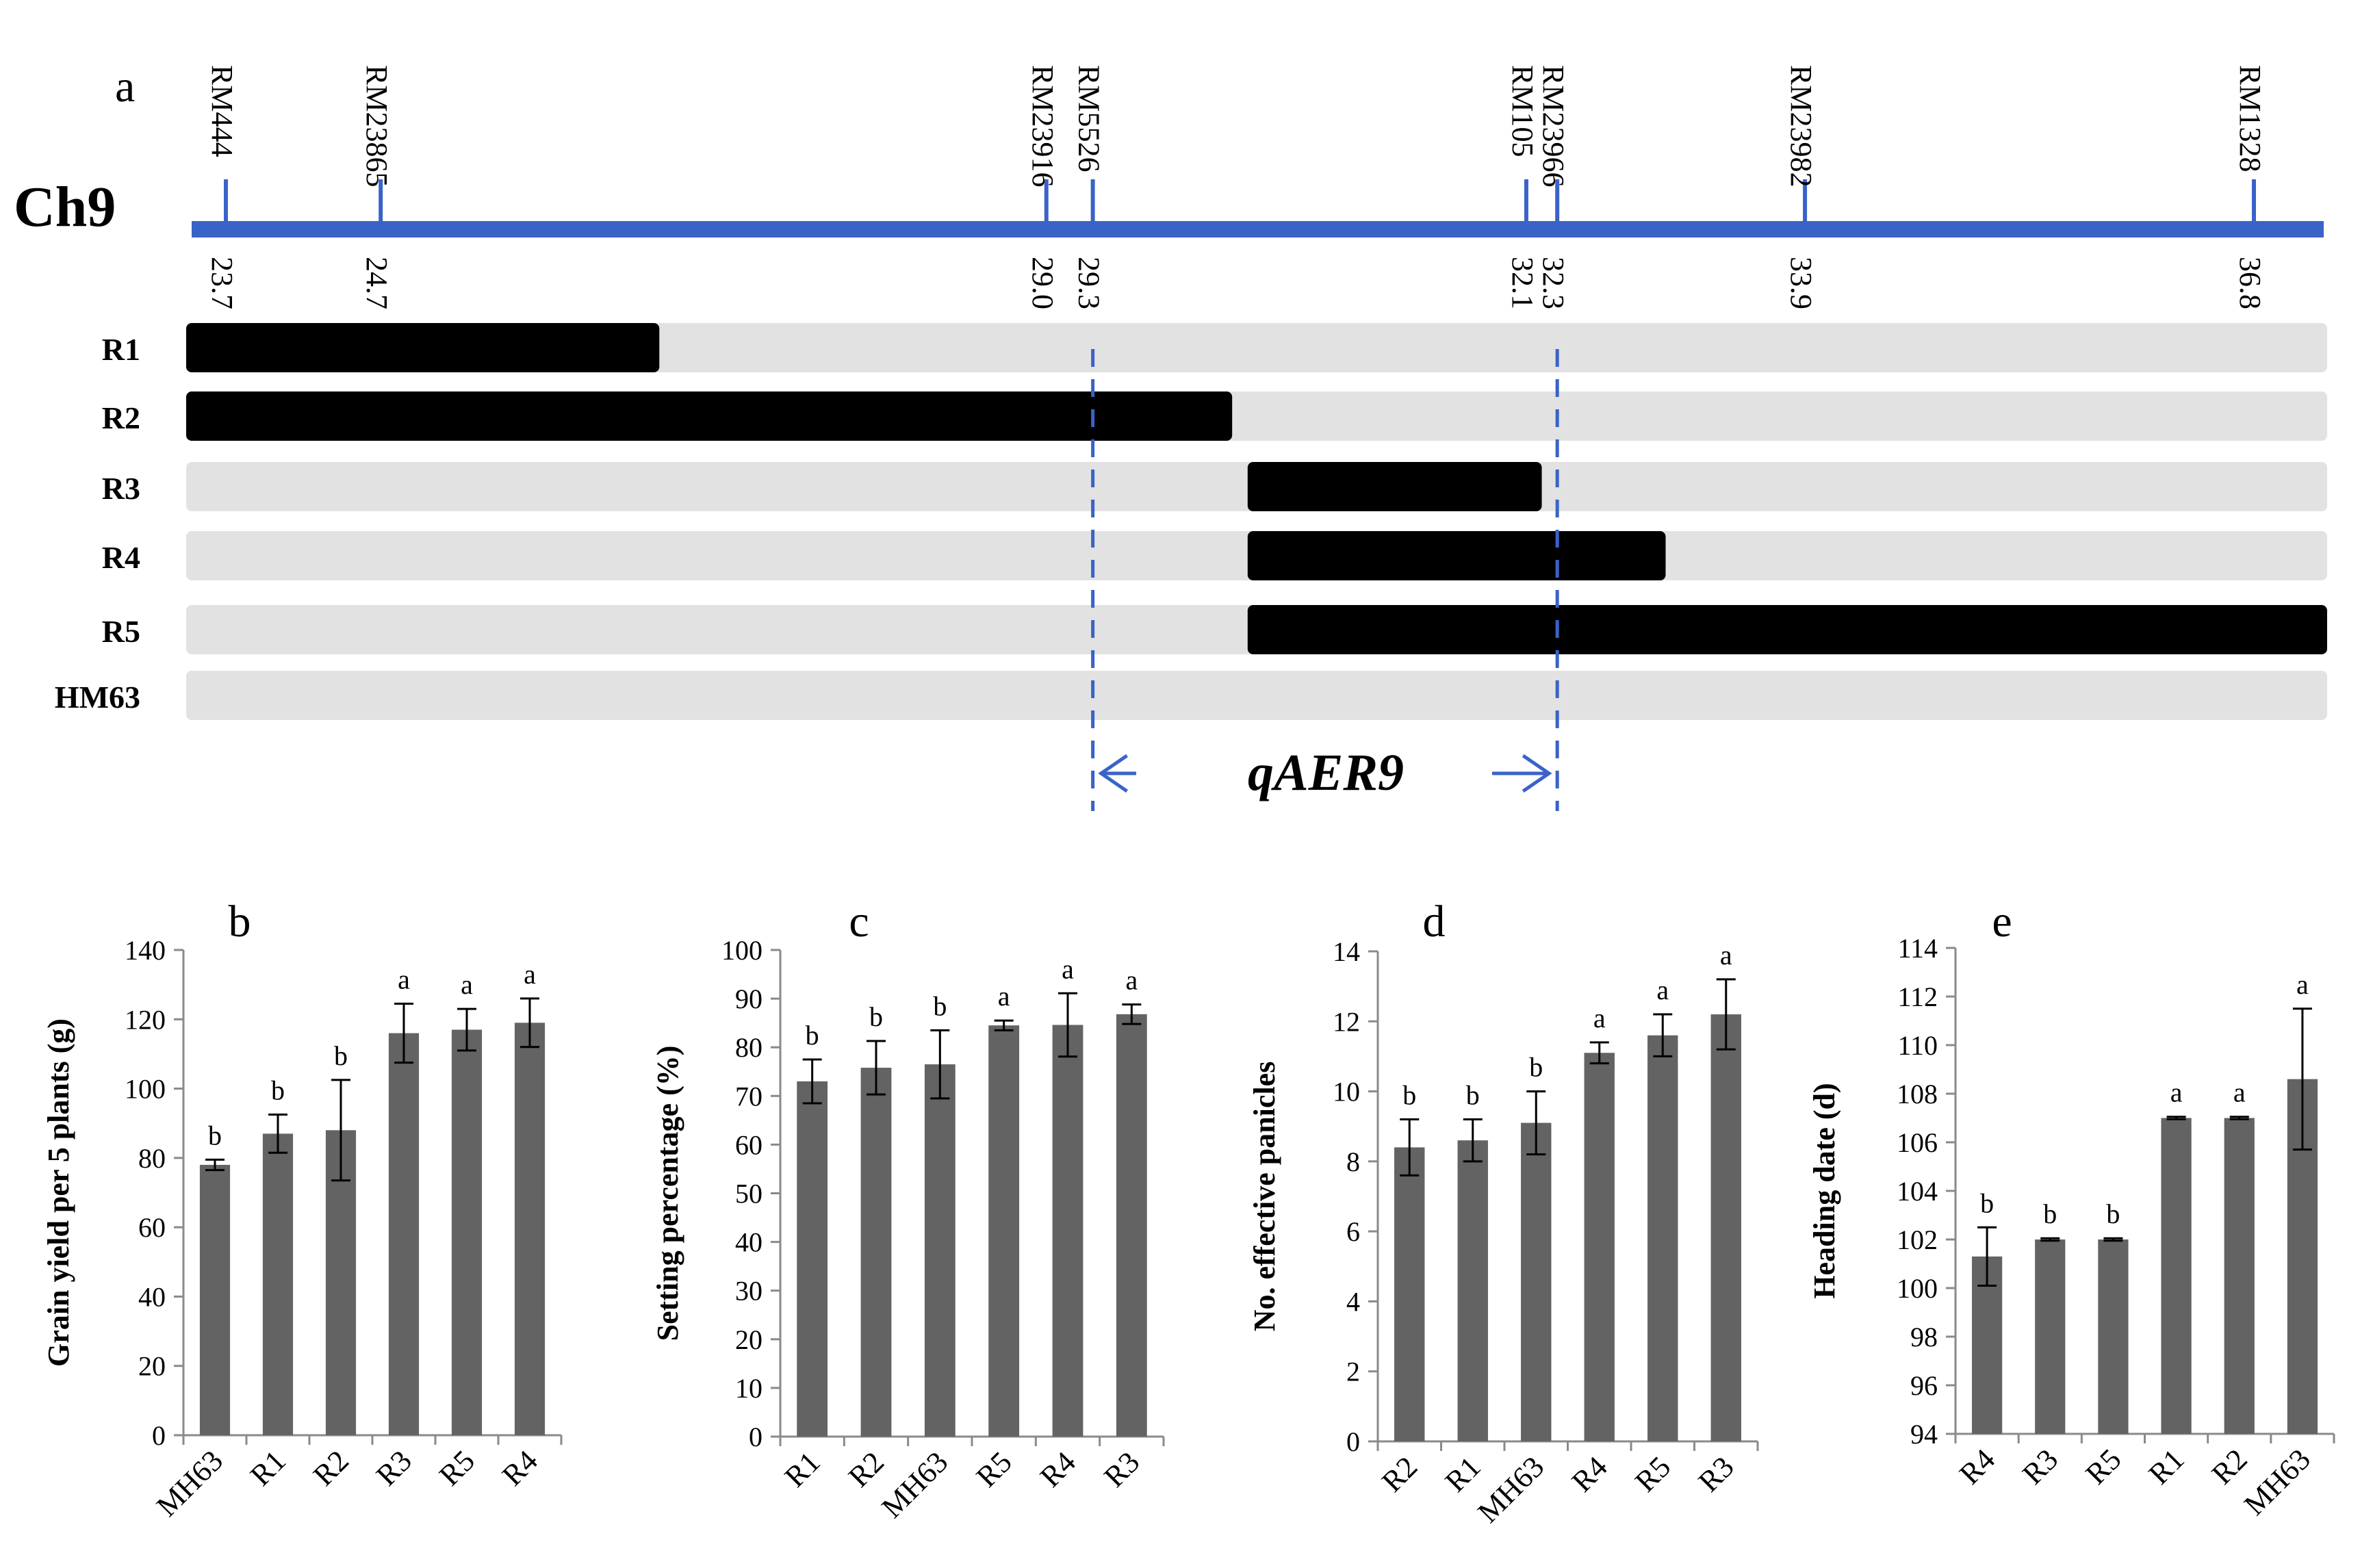 Image resolution: width=2360 pixels, height=1568 pixels. What do you see at coordinates (1346, 1021) in the screenshot?
I see `y-tick-label: 12` at bounding box center [1346, 1021].